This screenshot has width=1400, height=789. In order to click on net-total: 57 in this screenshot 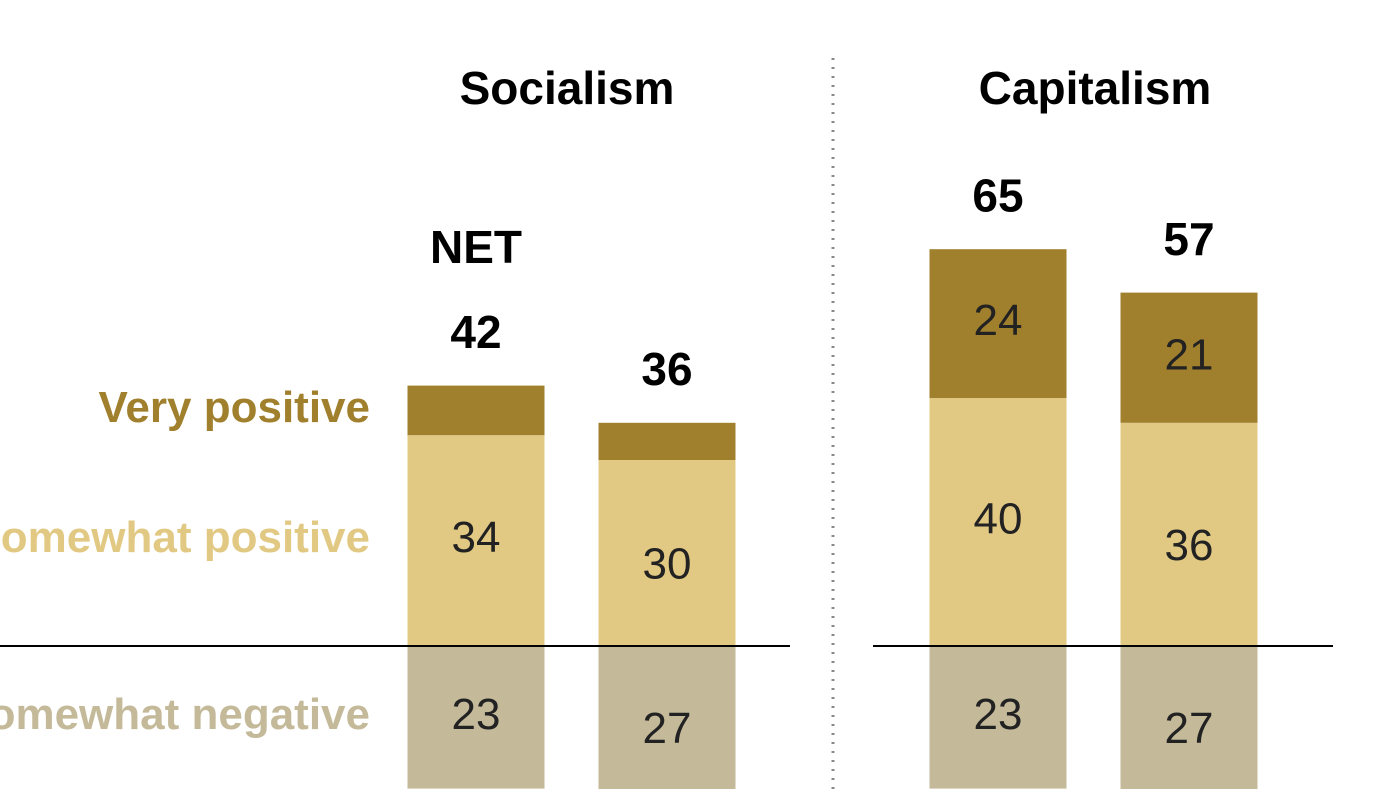, I will do `click(1188, 239)`.